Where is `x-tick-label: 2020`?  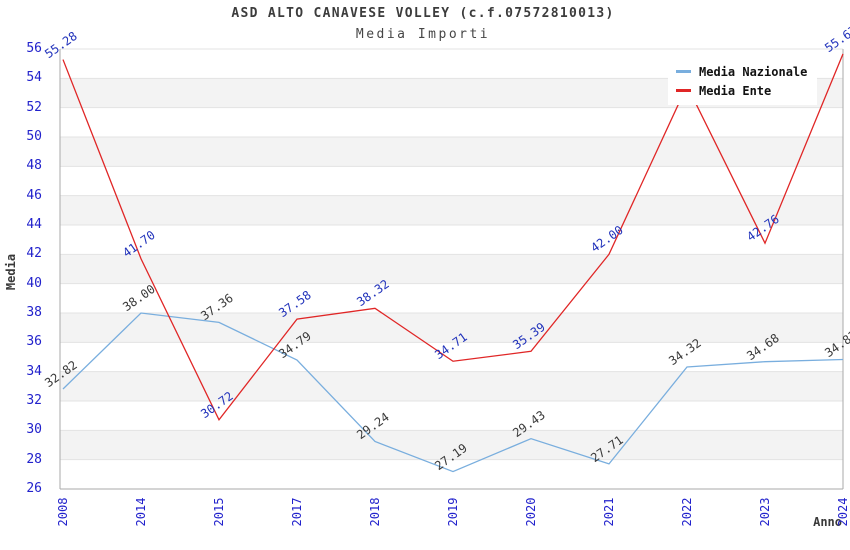 x-tick-label: 2020 is located at coordinates (531, 512).